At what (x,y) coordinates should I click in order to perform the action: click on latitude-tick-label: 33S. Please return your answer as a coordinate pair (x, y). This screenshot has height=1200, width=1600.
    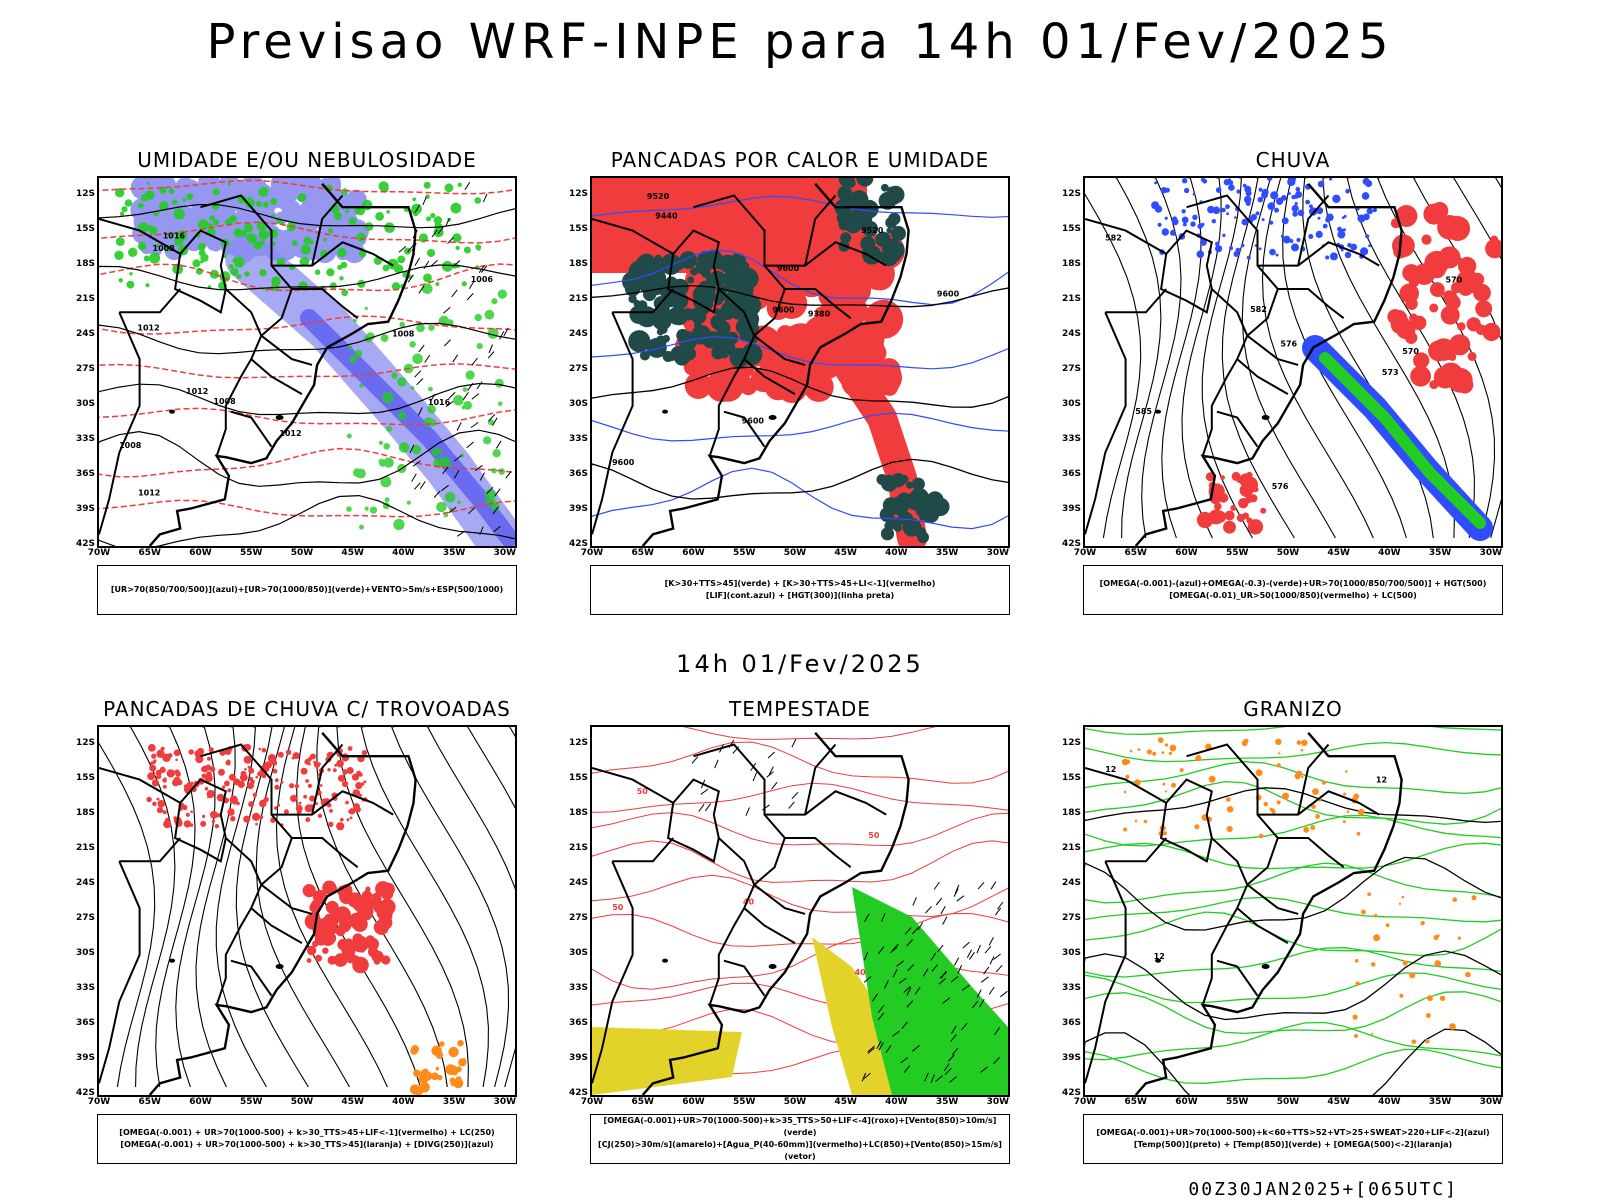
    Looking at the image, I should click on (578, 987).